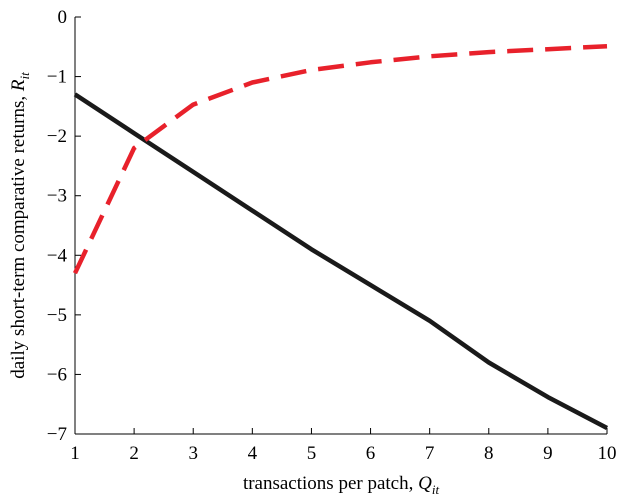 This screenshot has width=620, height=499. Describe the element at coordinates (312, 453) in the screenshot. I see `x-tick-label: 5` at that location.